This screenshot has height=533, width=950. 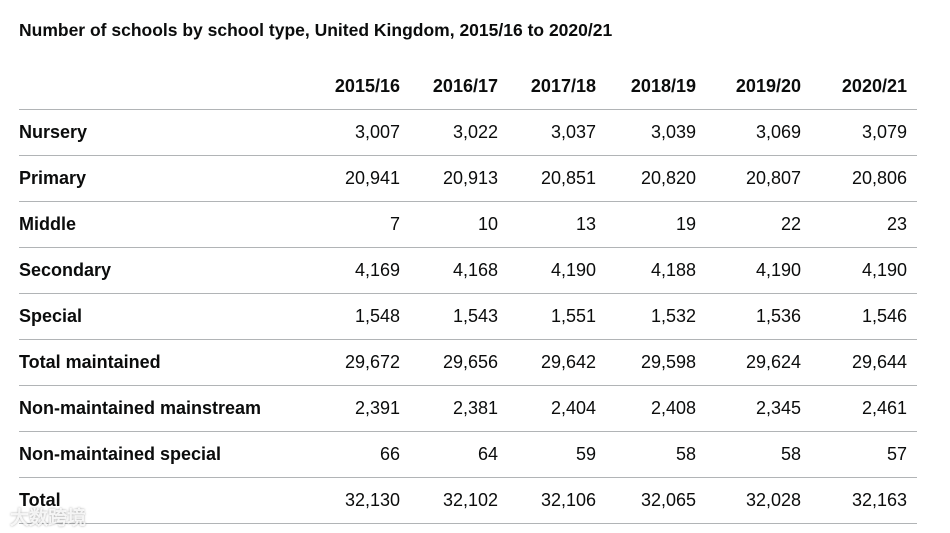 I want to click on table-cell: 20,807, so click(x=773, y=178).